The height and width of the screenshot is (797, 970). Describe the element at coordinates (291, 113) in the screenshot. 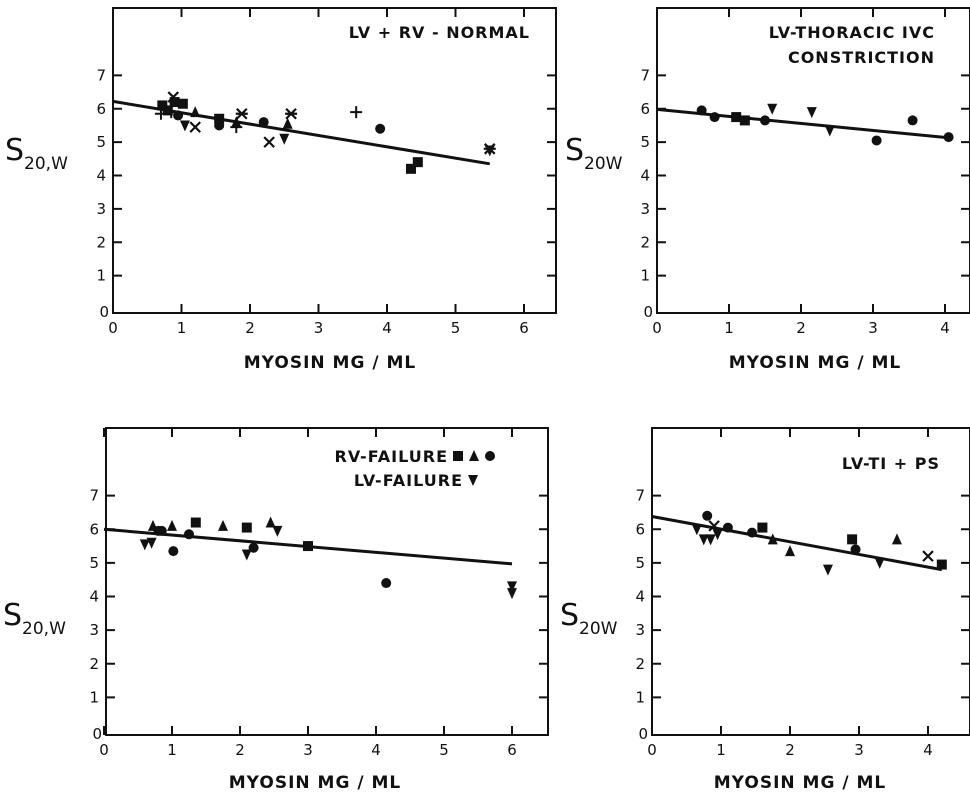

I see `data-point-star` at that location.